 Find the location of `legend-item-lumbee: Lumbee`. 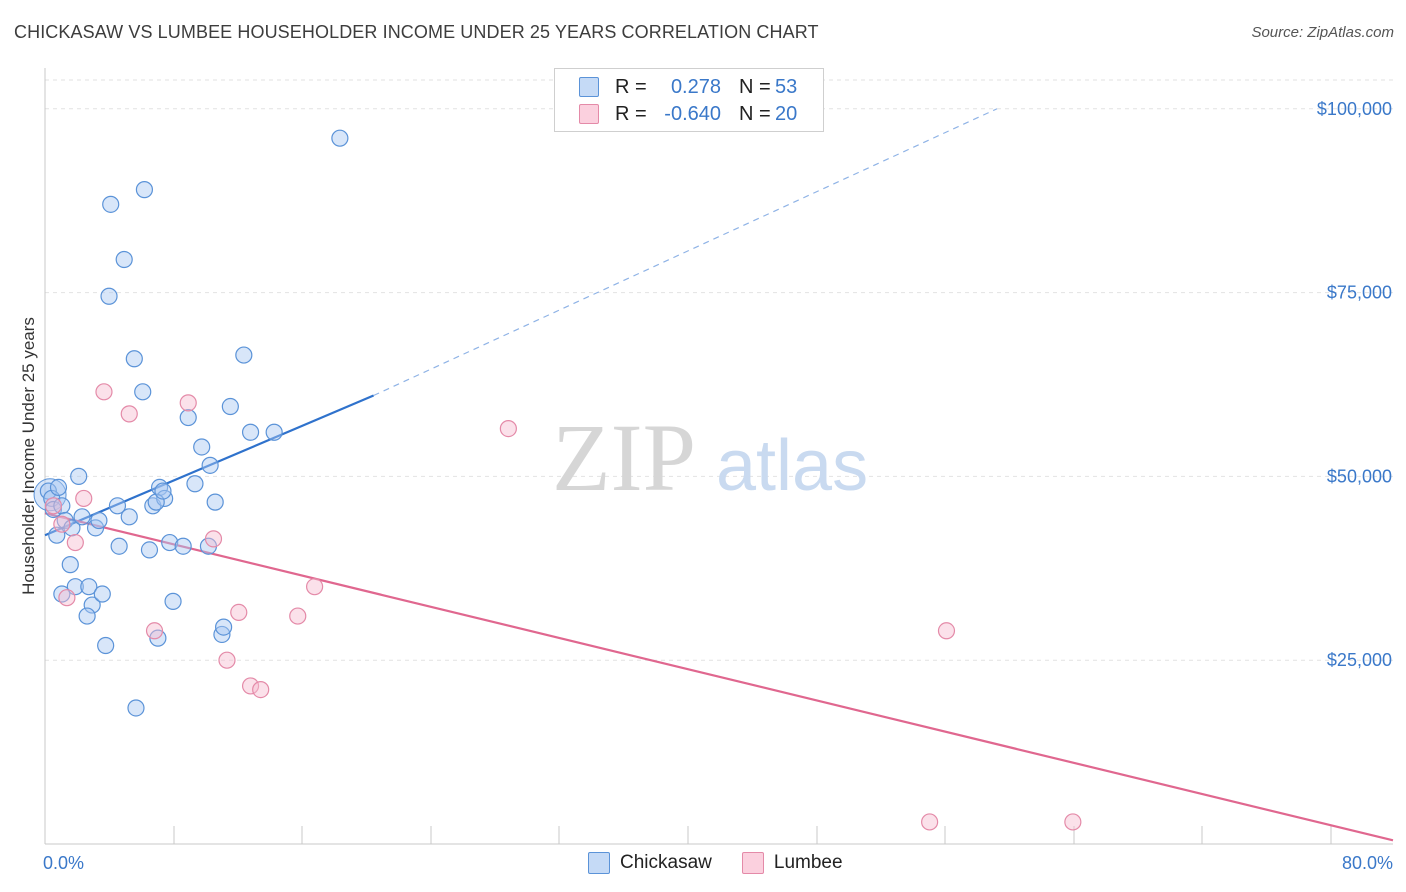

legend-item-lumbee: Lumbee is located at coordinates (792, 863).